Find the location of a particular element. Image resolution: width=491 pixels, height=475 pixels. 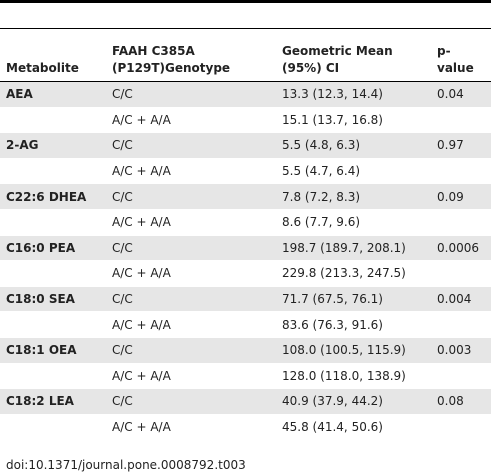

p-value-cell: 0.08 is located at coordinates (461, 401).